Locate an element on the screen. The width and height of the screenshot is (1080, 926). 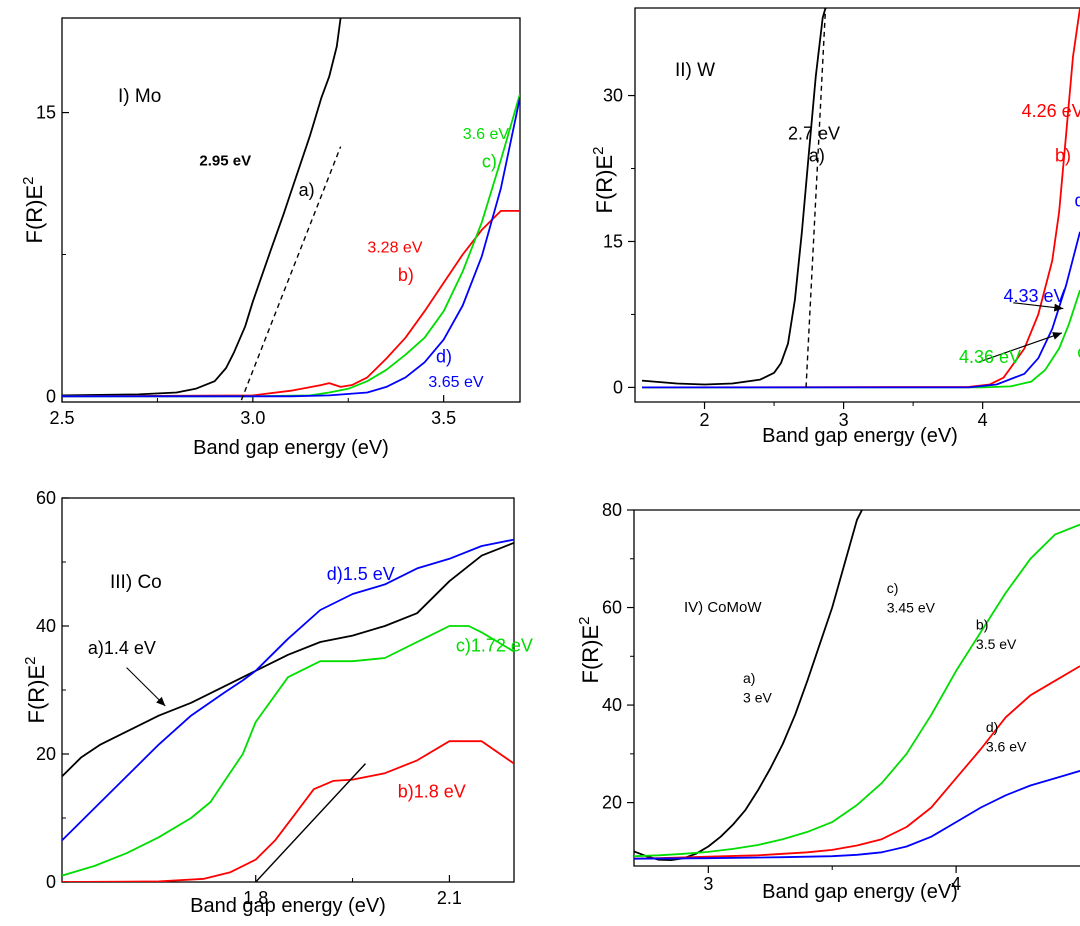
annotation-label: 4.26 eV is located at coordinates (1051, 111).